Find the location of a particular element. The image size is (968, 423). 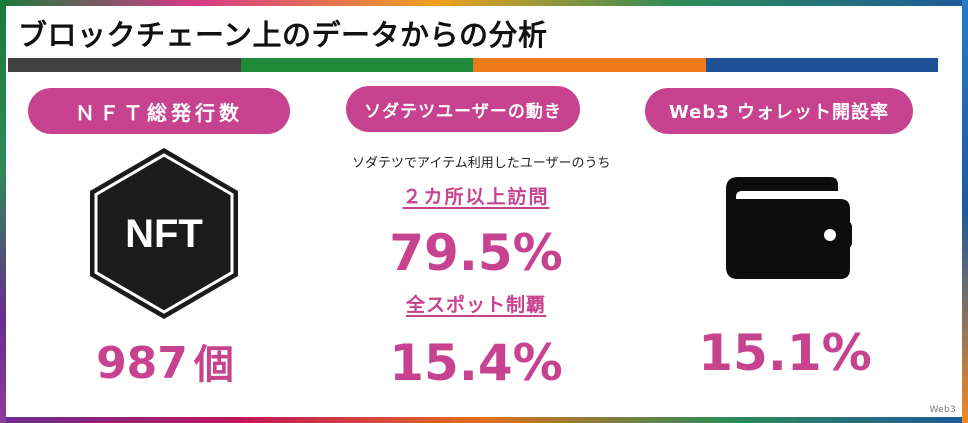

nft-count: 987 個 is located at coordinates (165, 361).